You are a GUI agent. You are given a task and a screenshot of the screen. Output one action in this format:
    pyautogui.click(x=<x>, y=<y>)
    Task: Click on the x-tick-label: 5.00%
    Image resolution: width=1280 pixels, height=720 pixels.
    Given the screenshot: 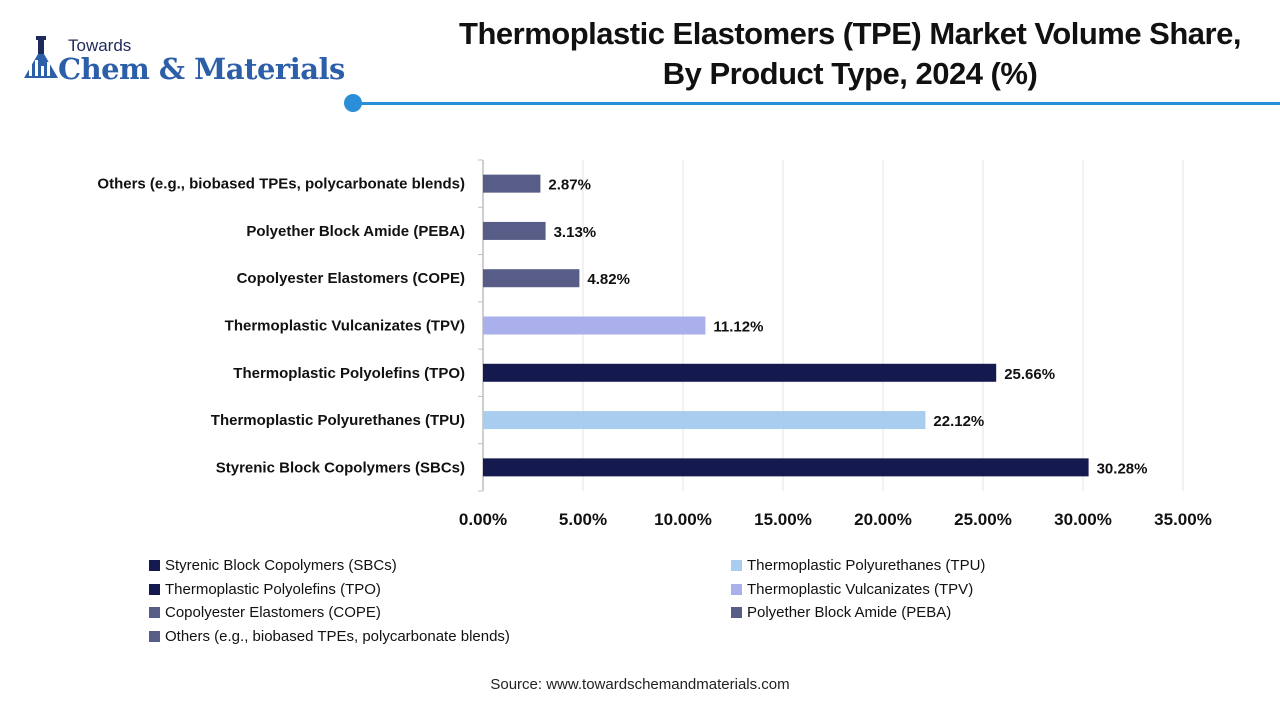 What is the action you would take?
    pyautogui.click(x=583, y=519)
    